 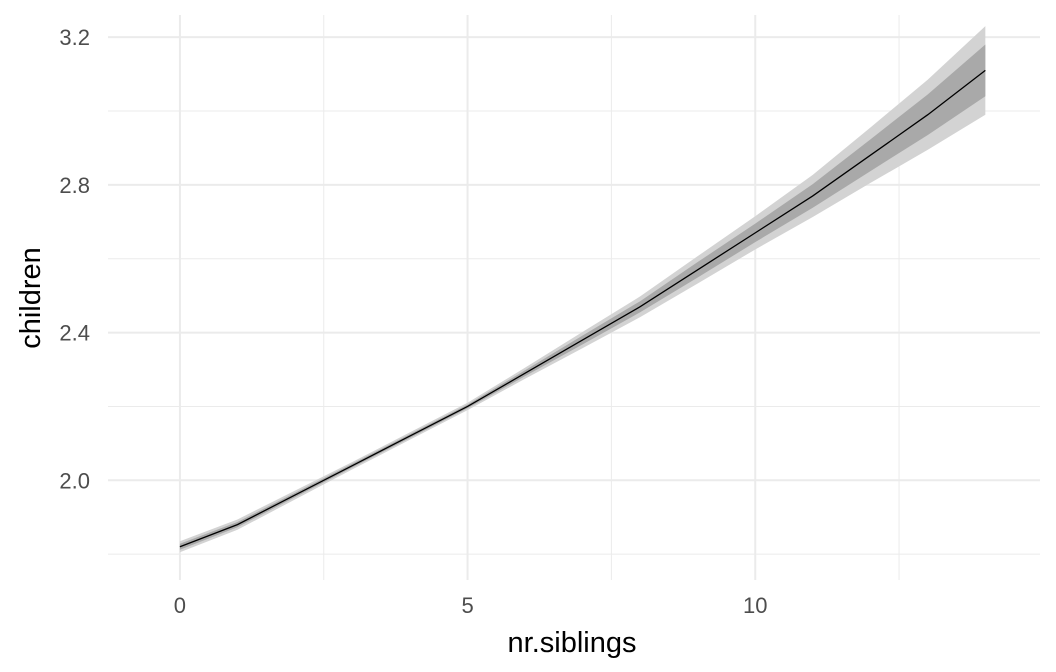 I want to click on y-tick-label: 2.4, so click(x=74, y=333).